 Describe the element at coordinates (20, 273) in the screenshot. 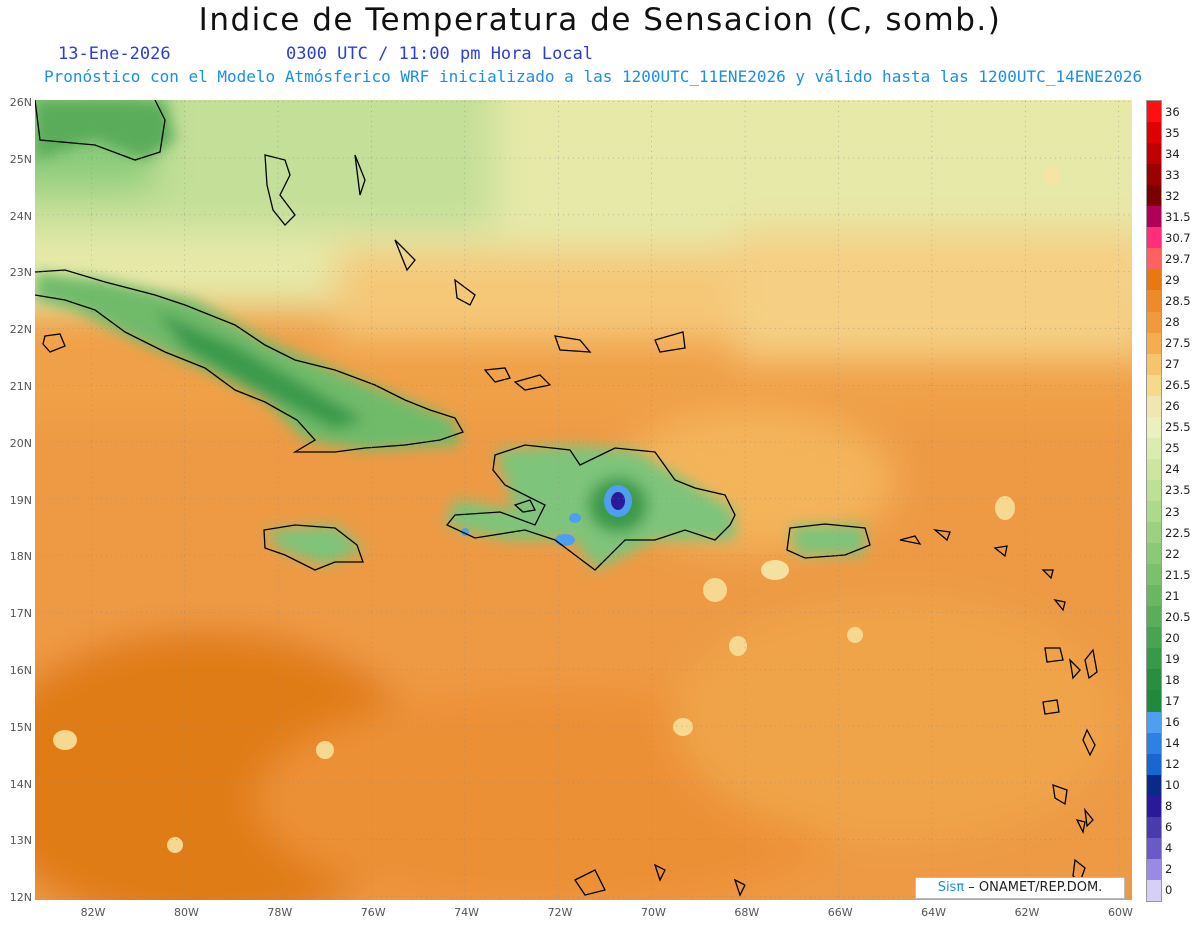

I see `lat-label: 23N` at that location.